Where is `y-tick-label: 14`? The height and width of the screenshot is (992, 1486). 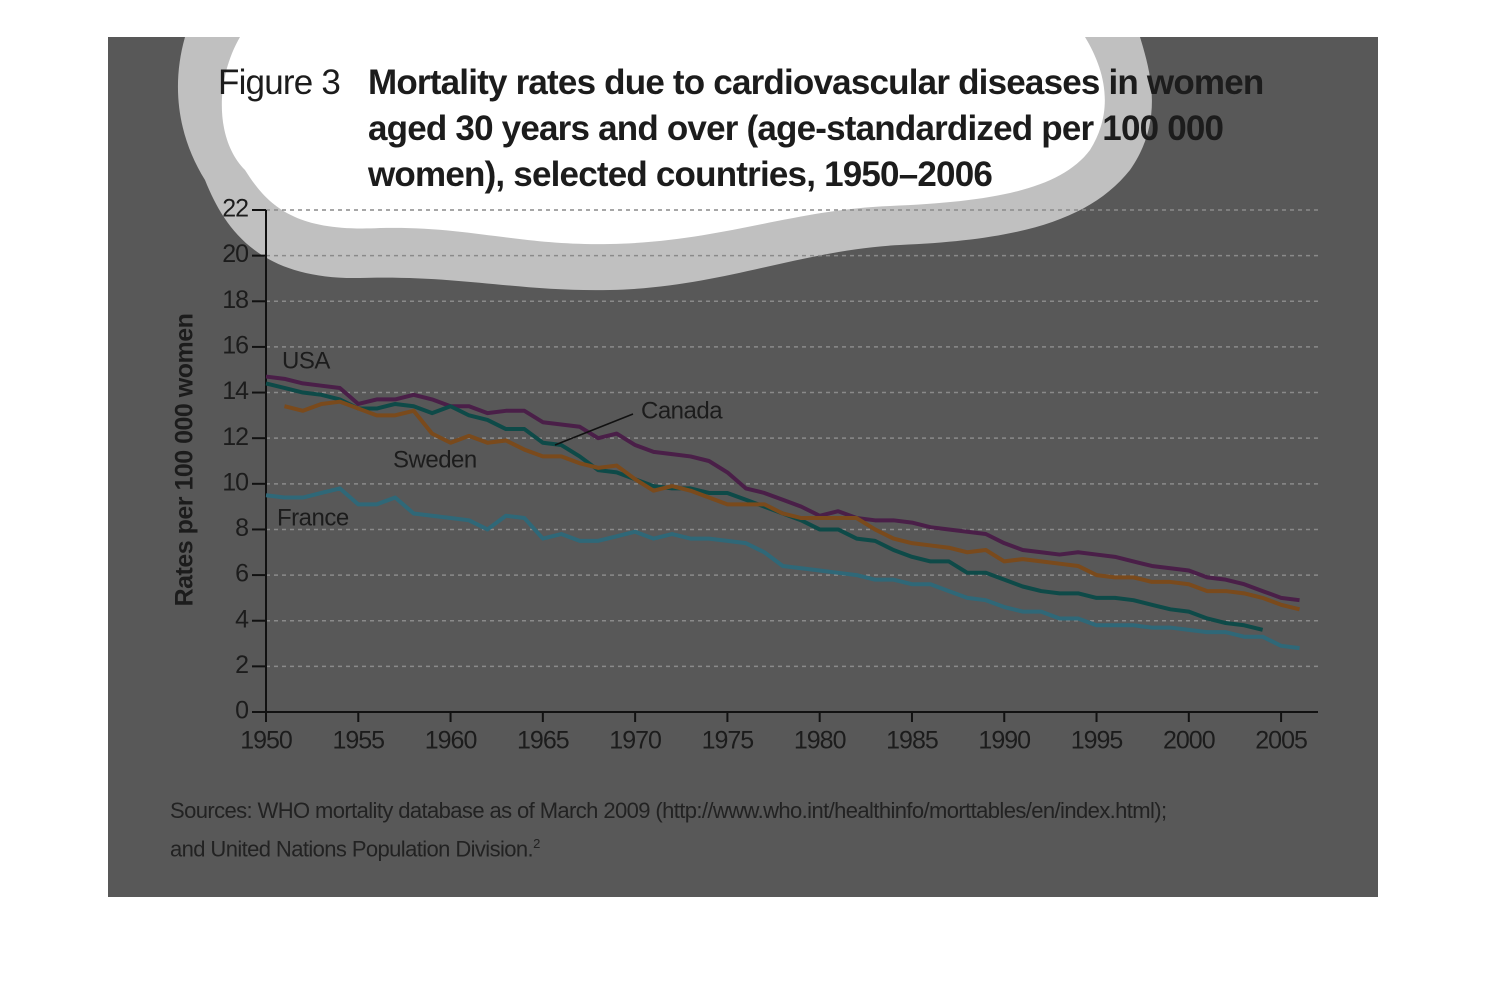 y-tick-label: 14 is located at coordinates (235, 391).